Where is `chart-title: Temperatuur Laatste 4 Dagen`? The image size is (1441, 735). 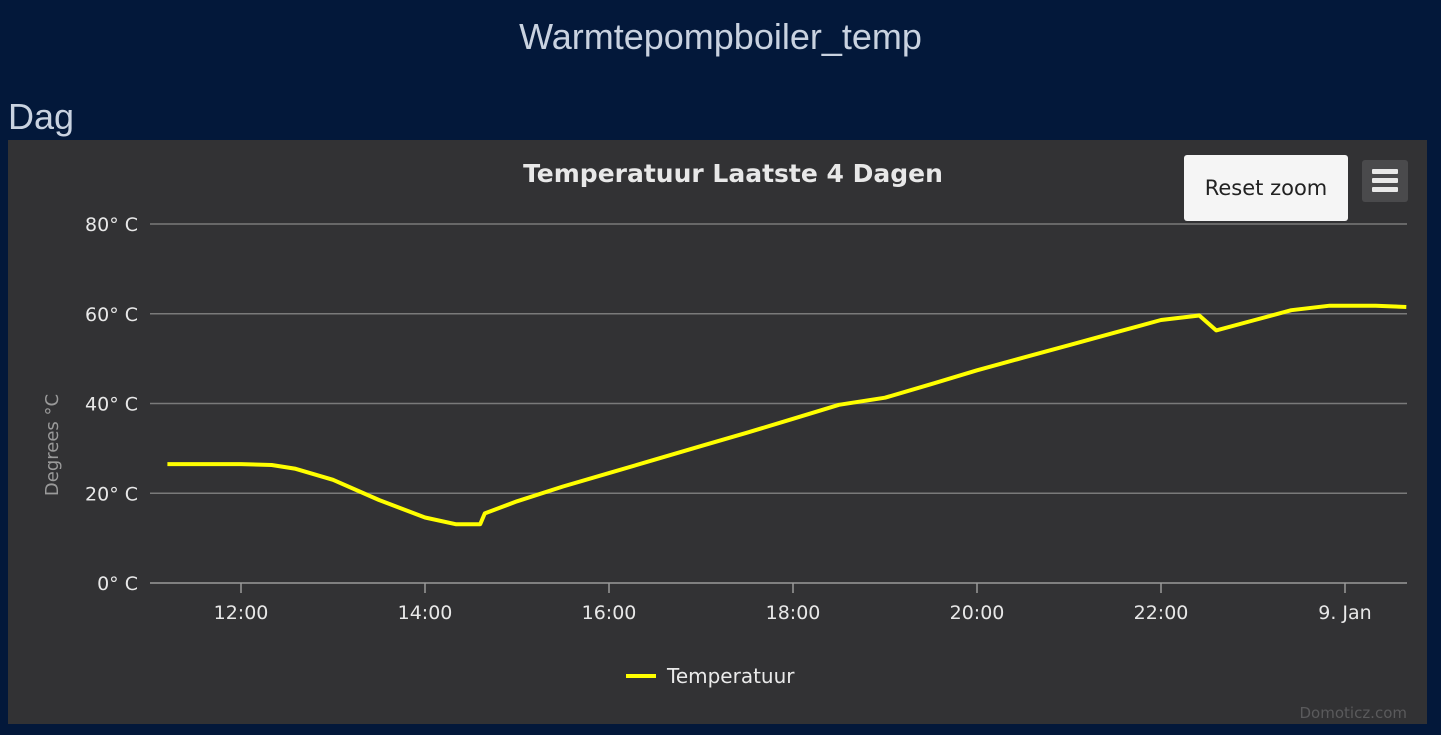 chart-title: Temperatuur Laatste 4 Dagen is located at coordinates (733, 173).